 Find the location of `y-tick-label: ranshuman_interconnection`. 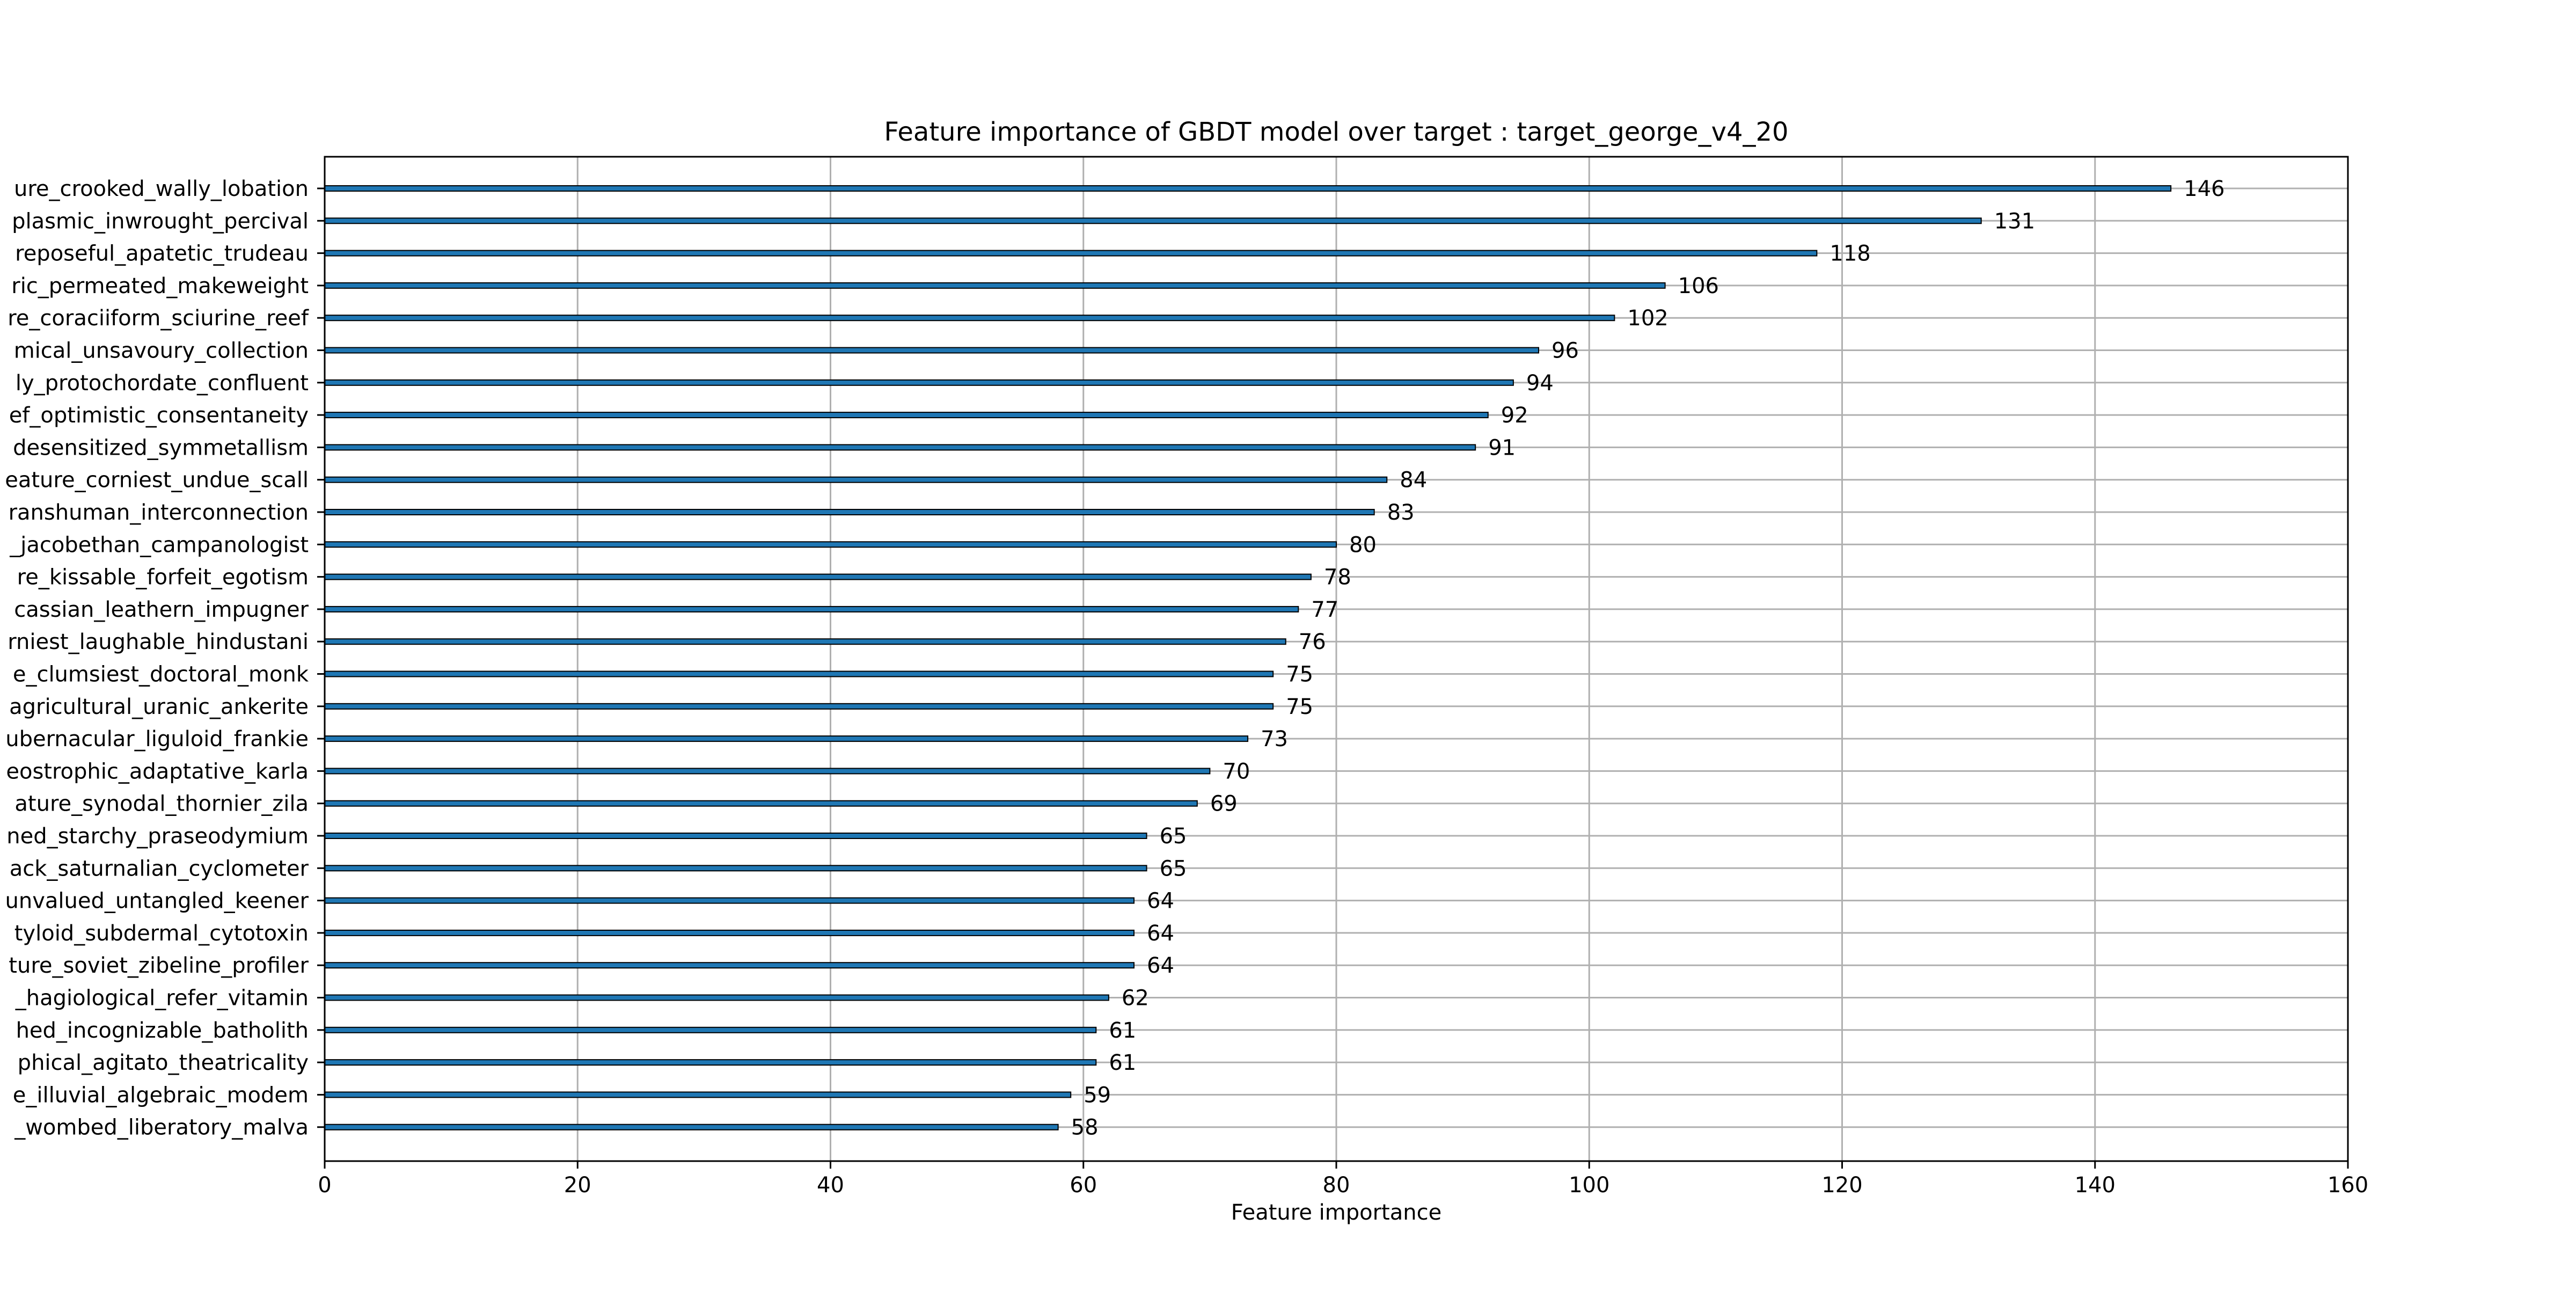

y-tick-label: ranshuman_interconnection is located at coordinates (159, 512).